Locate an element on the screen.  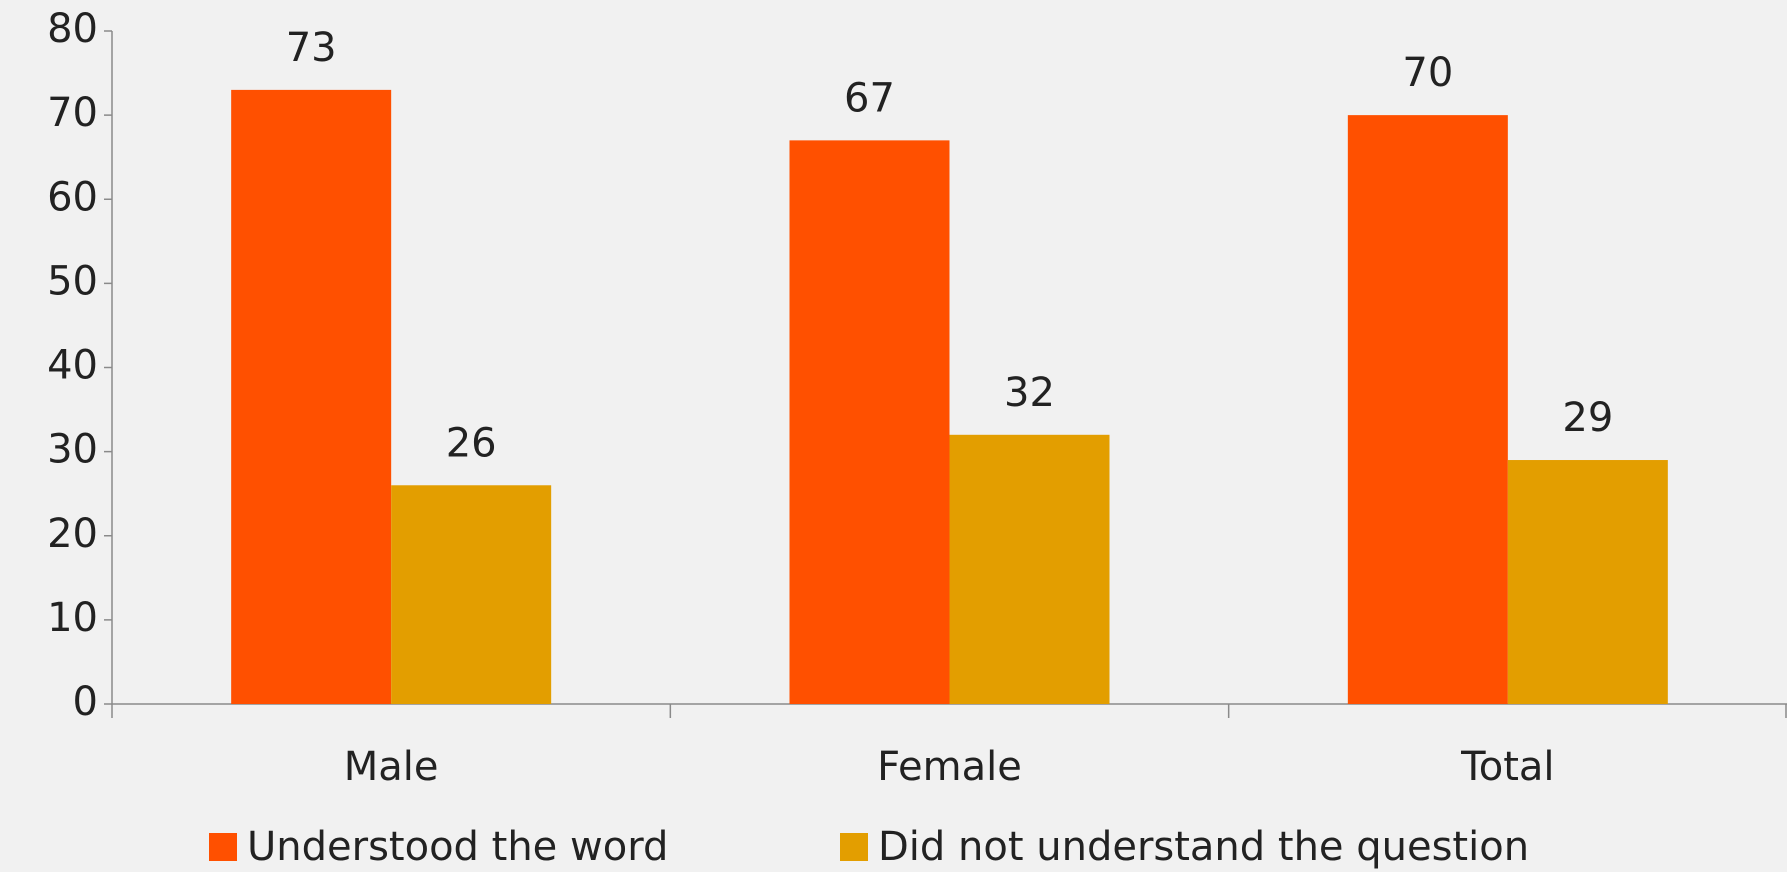
x-tick-label: Female is located at coordinates (949, 767).